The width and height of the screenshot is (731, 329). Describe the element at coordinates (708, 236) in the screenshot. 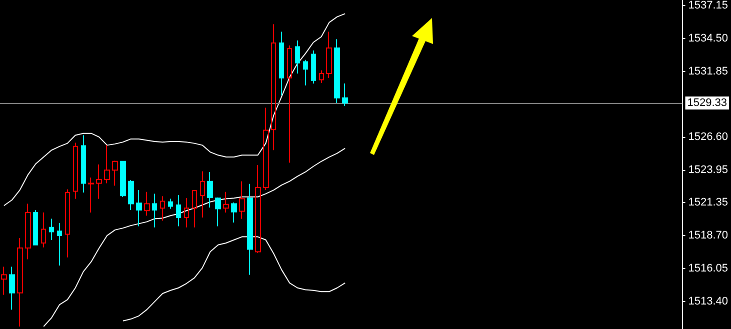

I see `y-tick-label: 1518.70` at that location.